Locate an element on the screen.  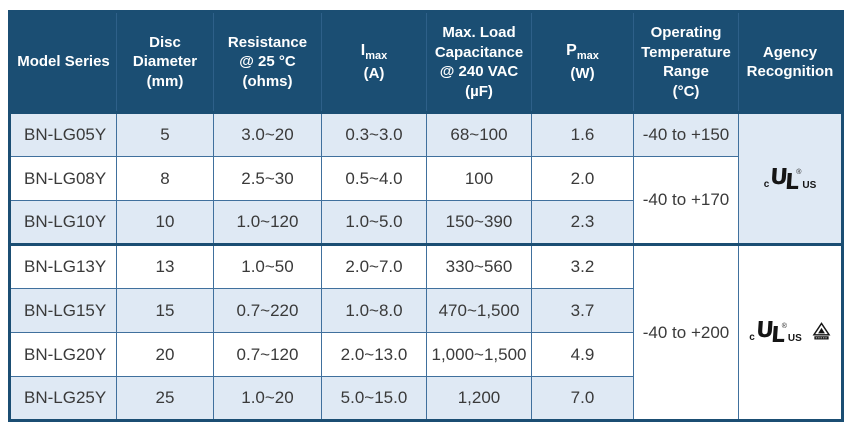
operating-temp-cell: -40 to +150 is located at coordinates (686, 134).